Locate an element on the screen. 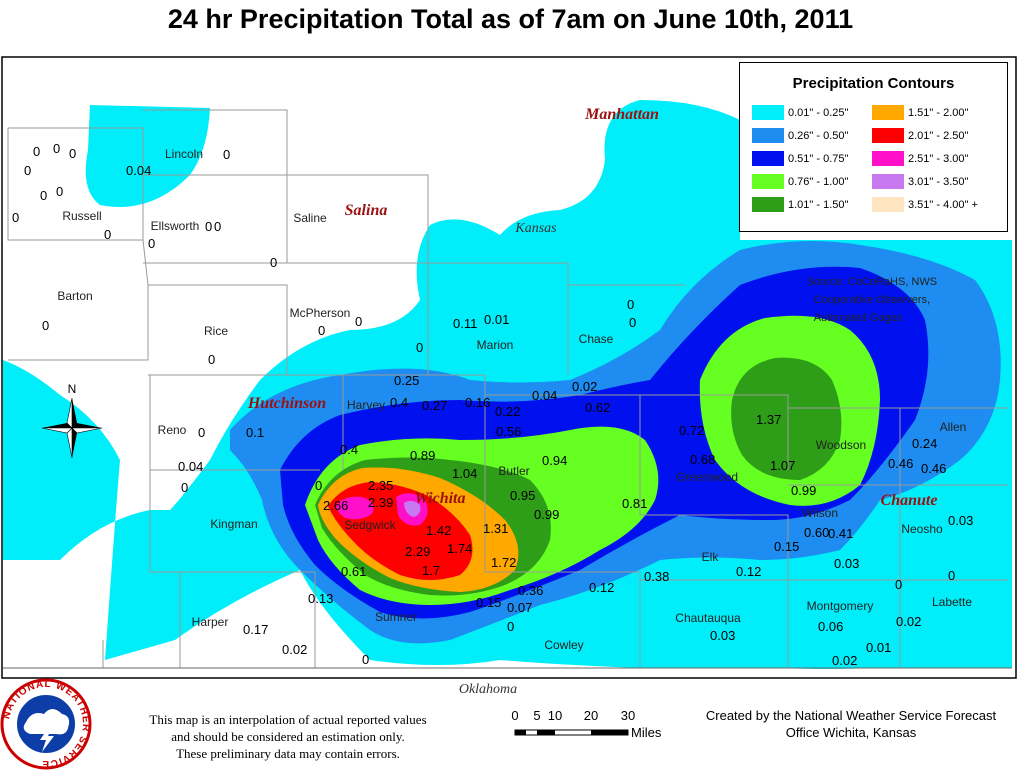 The image size is (1021, 778). city-label-wichita: Wichita is located at coordinates (440, 498).